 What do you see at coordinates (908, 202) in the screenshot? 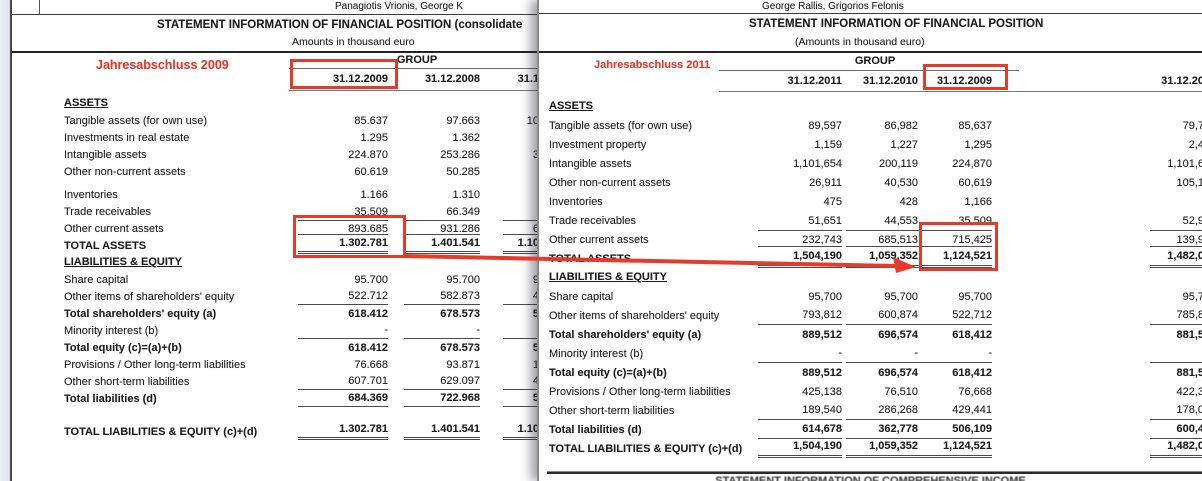
I see `value-cell: 428` at bounding box center [908, 202].